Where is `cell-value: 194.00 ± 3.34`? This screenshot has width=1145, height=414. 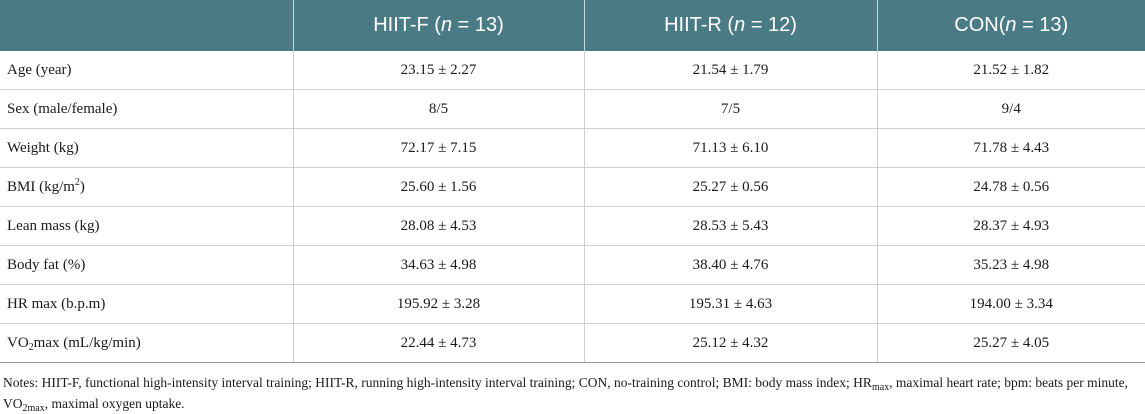 cell-value: 194.00 ± 3.34 is located at coordinates (1010, 304).